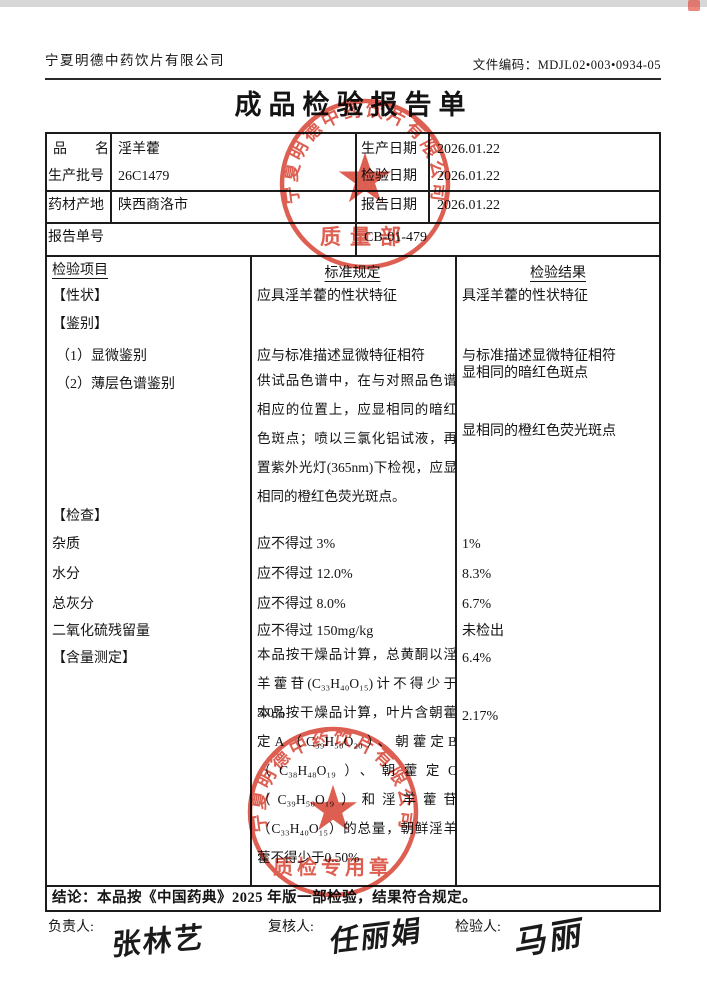 The height and width of the screenshot is (1000, 707). I want to click on qc-special-stamp: 宁夏明德中药饮片有限公司 质检专用章, so click(333, 812).